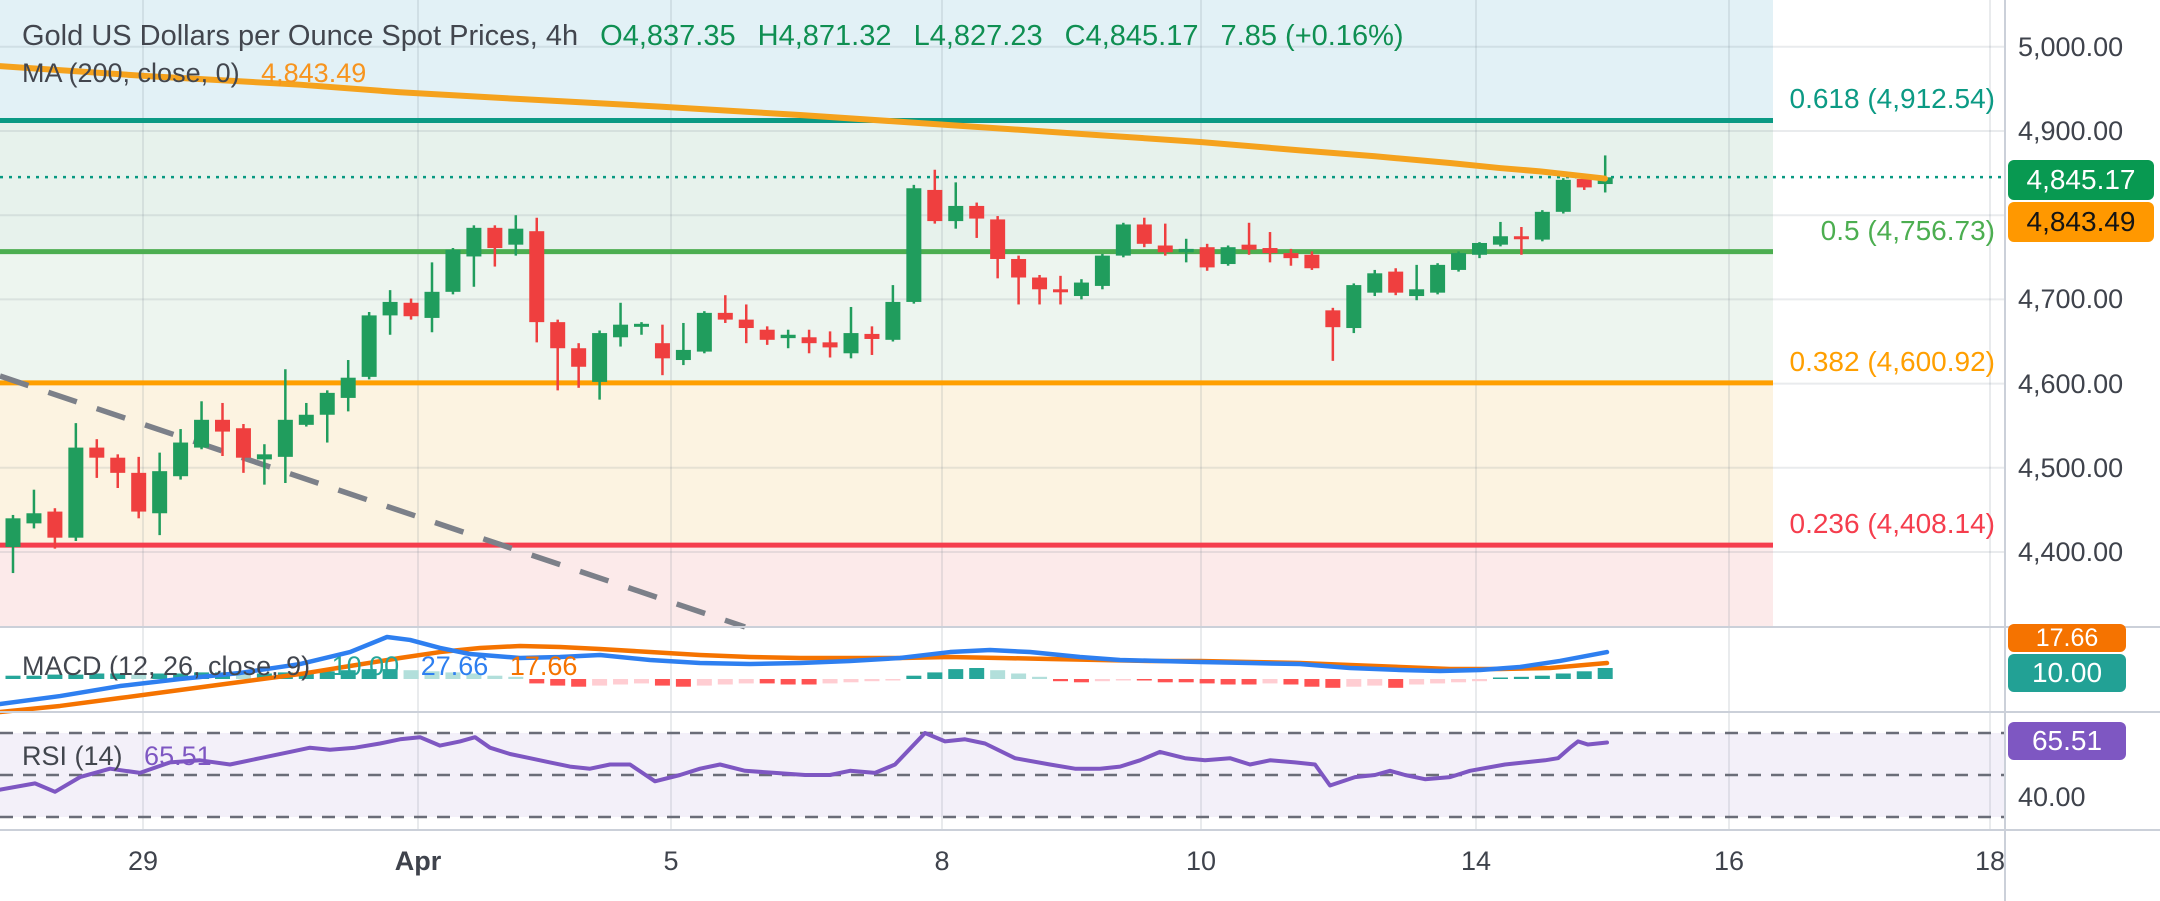 Image resolution: width=2160 pixels, height=901 pixels. I want to click on macd-hist-badge: 10.00, so click(2067, 673).